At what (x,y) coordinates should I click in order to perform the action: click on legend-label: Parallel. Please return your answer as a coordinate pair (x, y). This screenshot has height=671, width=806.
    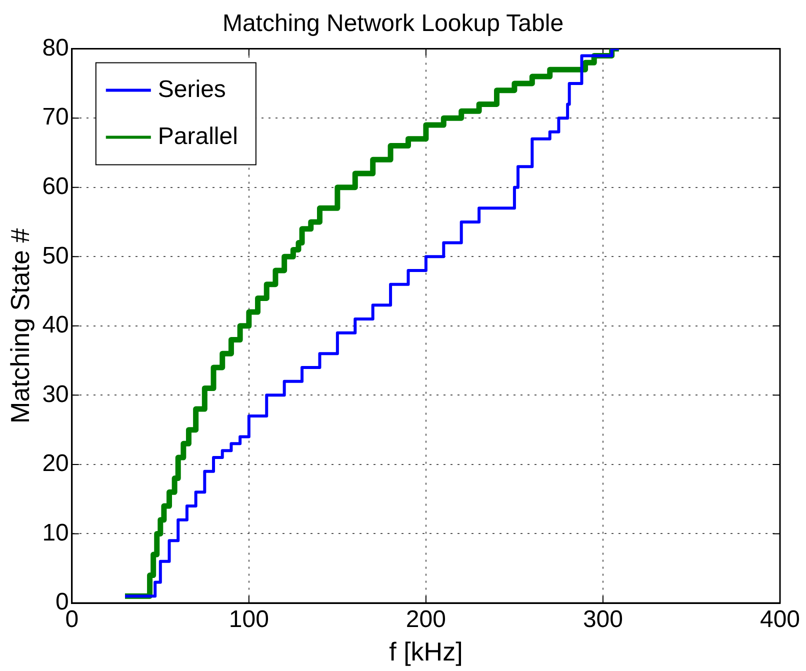
    Looking at the image, I should click on (198, 136).